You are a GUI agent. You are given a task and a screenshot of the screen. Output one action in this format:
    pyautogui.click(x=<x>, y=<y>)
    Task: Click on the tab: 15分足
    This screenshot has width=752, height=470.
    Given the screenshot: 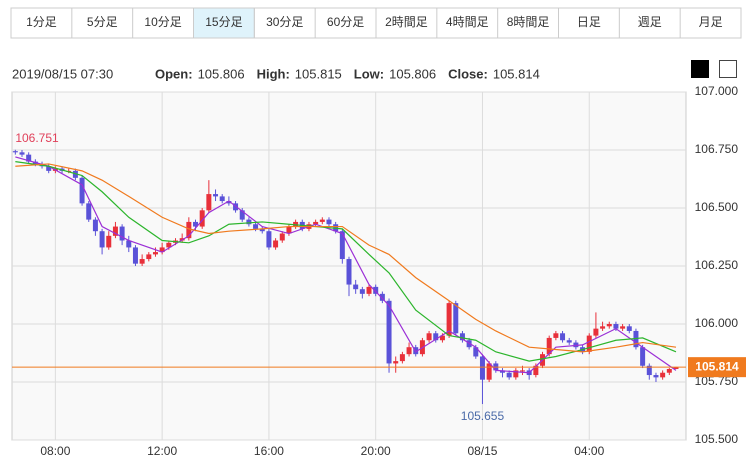 What is the action you would take?
    pyautogui.click(x=223, y=22)
    